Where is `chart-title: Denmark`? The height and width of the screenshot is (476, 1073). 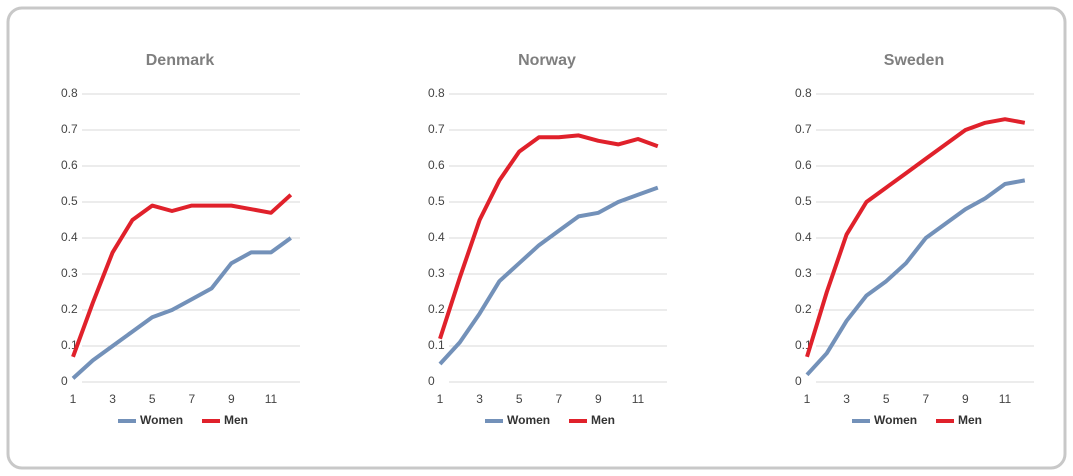
chart-title: Denmark is located at coordinates (180, 60).